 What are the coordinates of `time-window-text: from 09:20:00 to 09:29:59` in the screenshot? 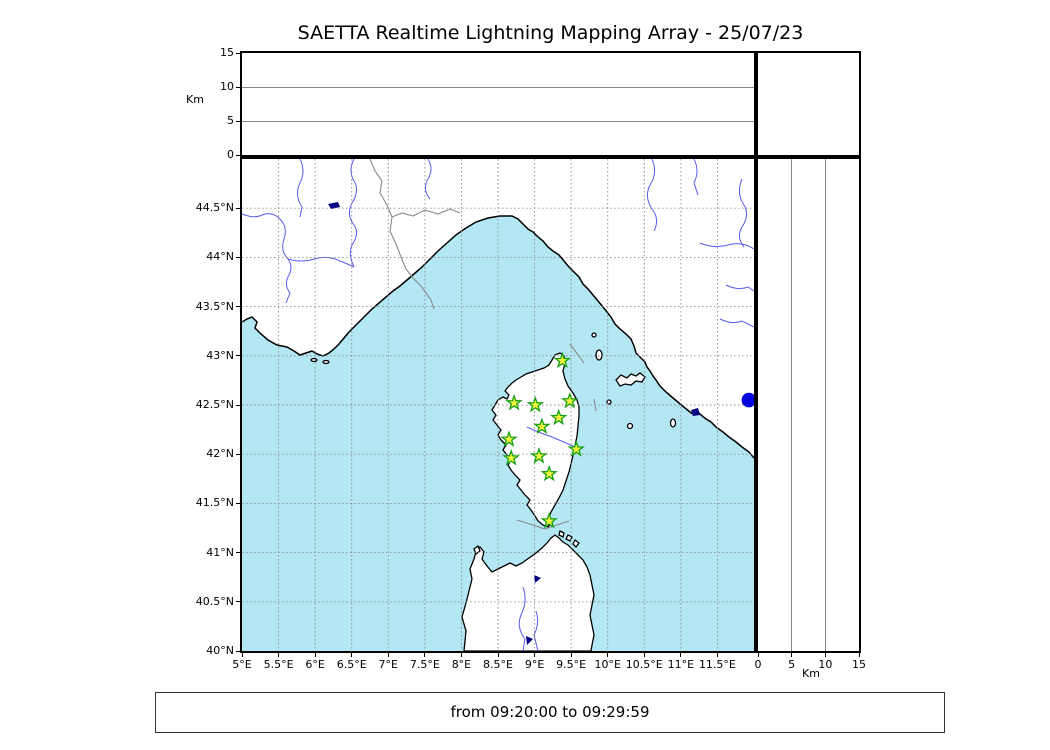 It's located at (550, 712).